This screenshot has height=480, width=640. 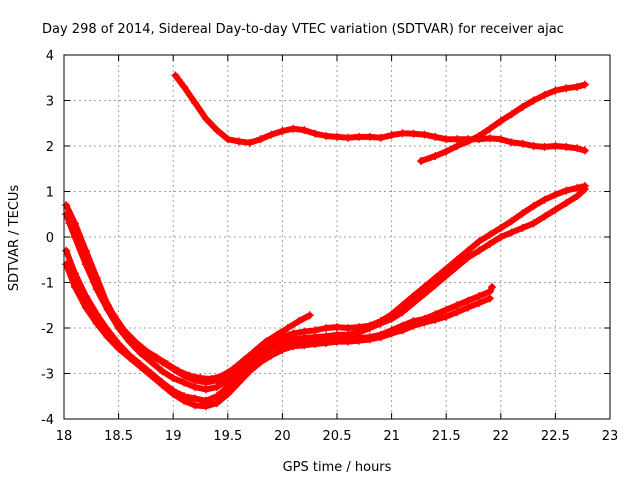 What do you see at coordinates (50, 56) in the screenshot?
I see `y-tick-label: 4` at bounding box center [50, 56].